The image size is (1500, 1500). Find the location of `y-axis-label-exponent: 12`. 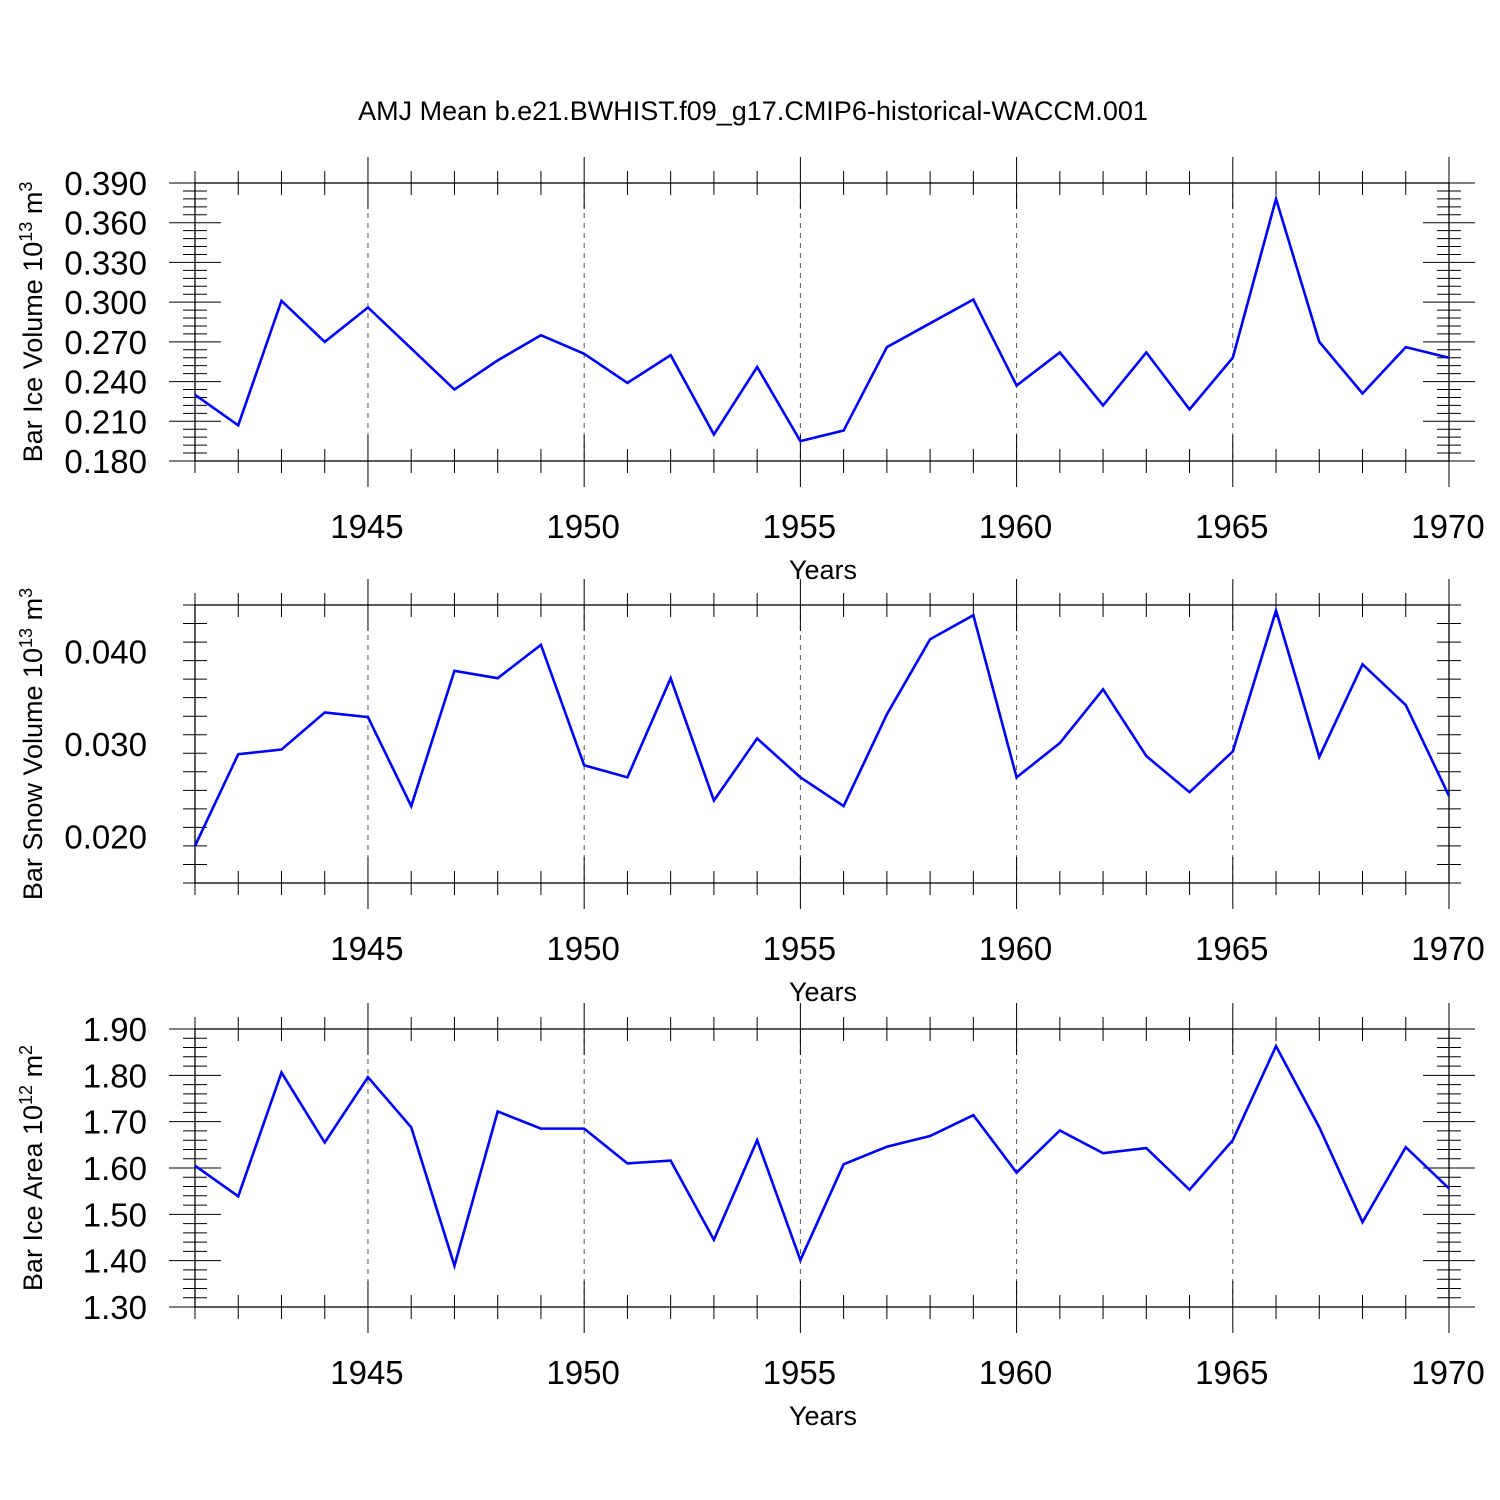

y-axis-label-exponent: 12 is located at coordinates (26, 1095).